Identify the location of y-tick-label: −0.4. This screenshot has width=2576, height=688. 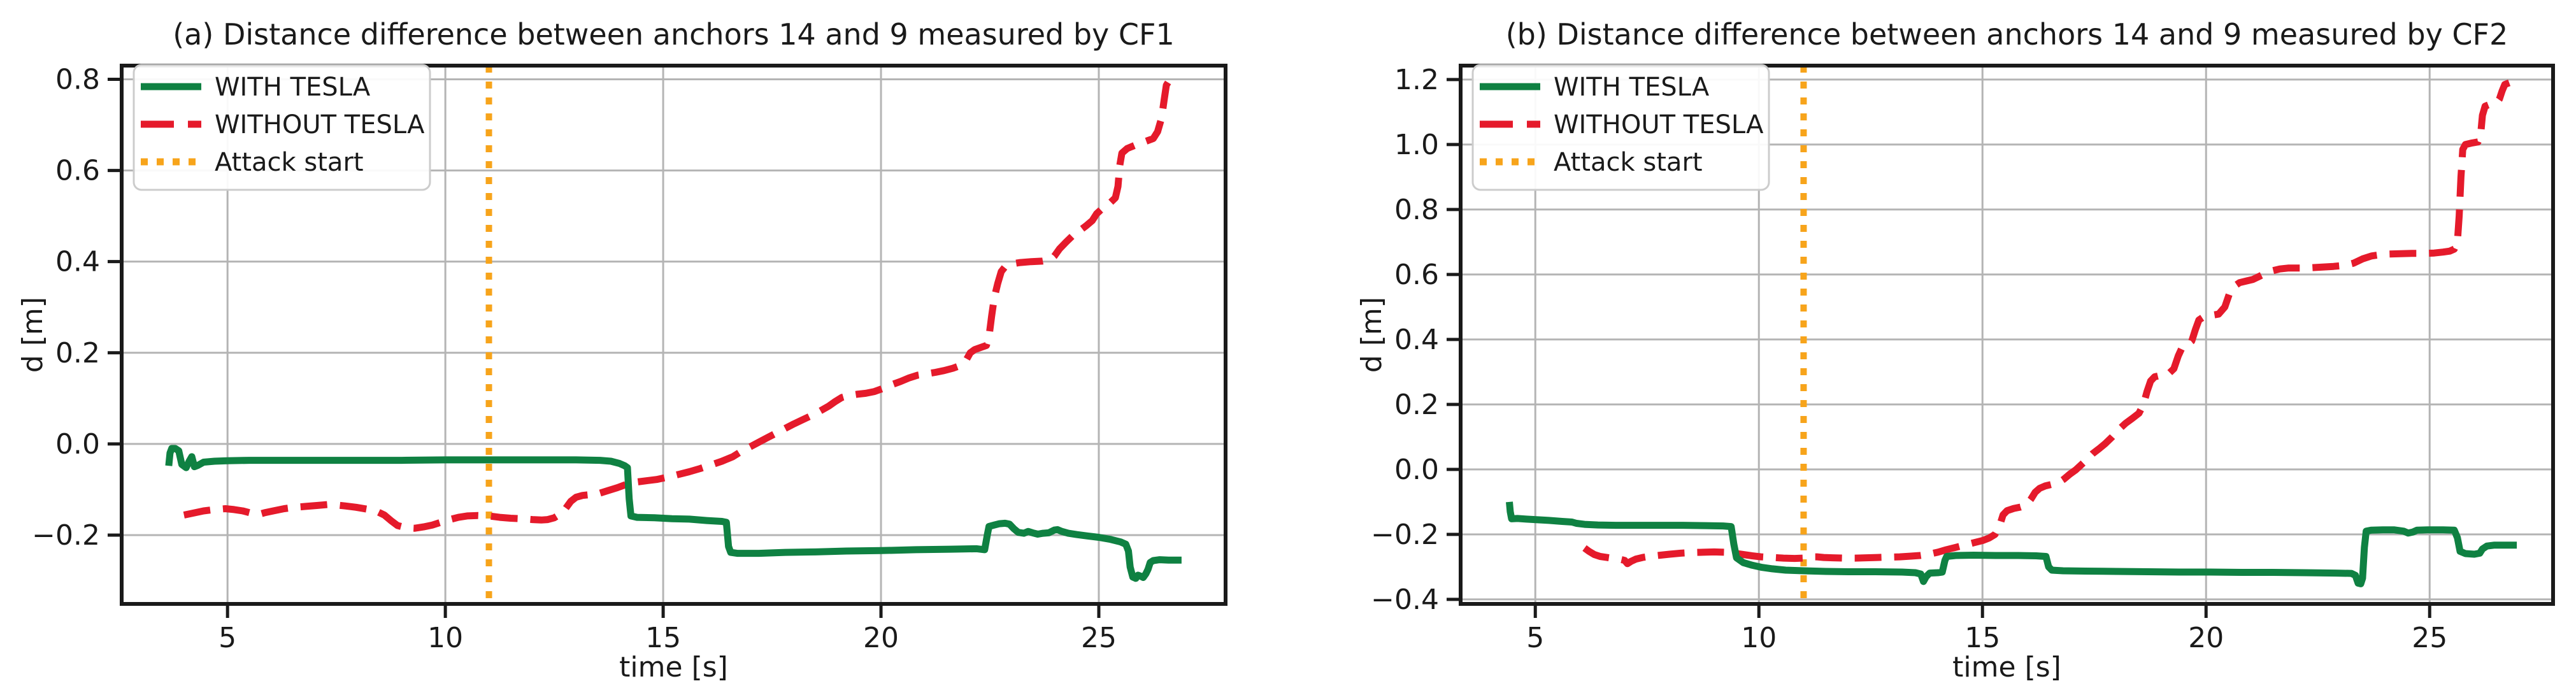
(1405, 600).